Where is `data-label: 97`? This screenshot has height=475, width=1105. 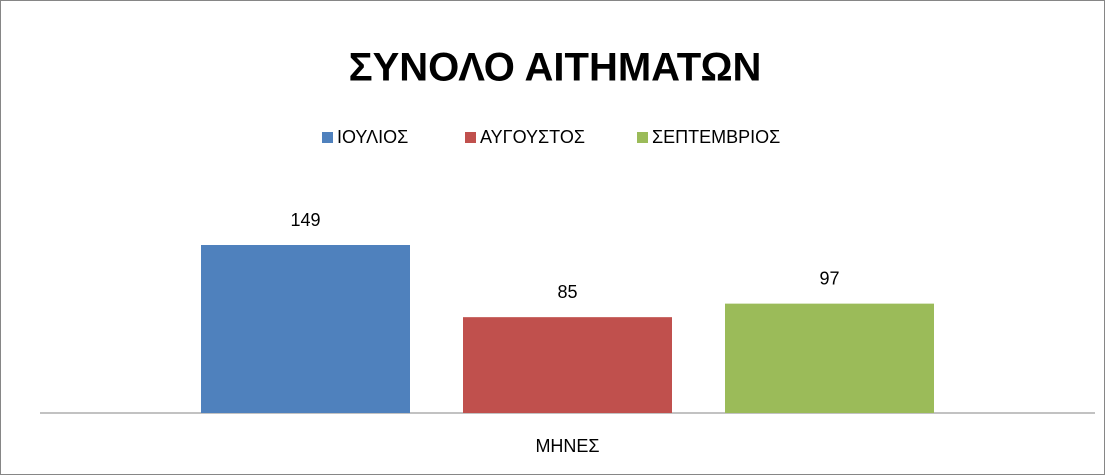
data-label: 97 is located at coordinates (829, 278).